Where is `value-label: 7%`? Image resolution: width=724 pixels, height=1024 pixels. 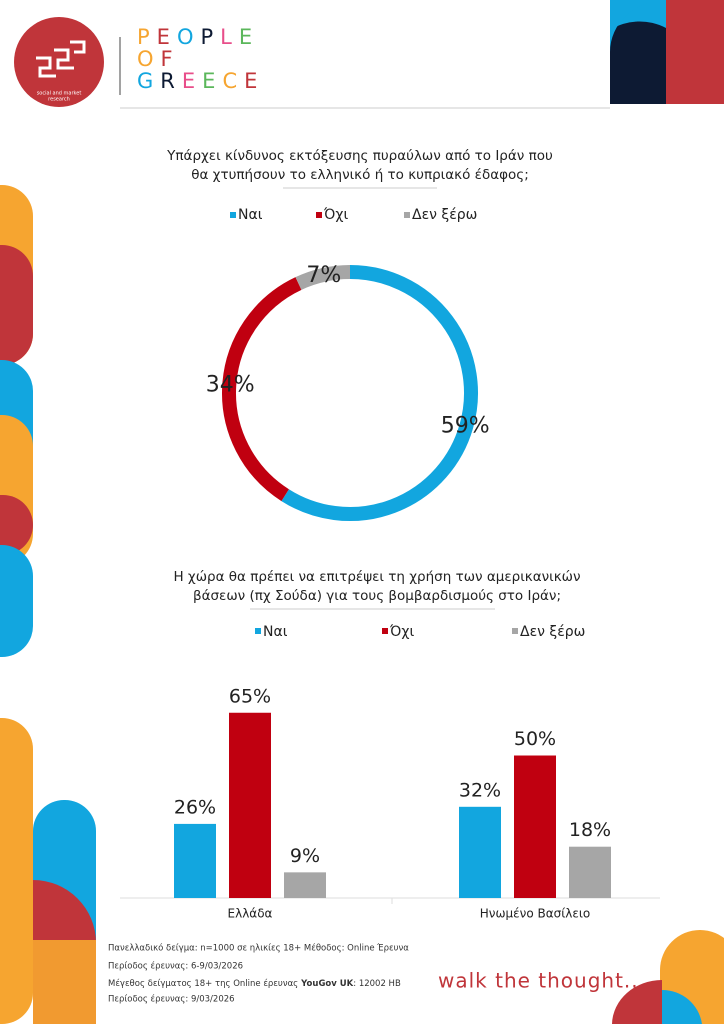 value-label: 7% is located at coordinates (323, 275).